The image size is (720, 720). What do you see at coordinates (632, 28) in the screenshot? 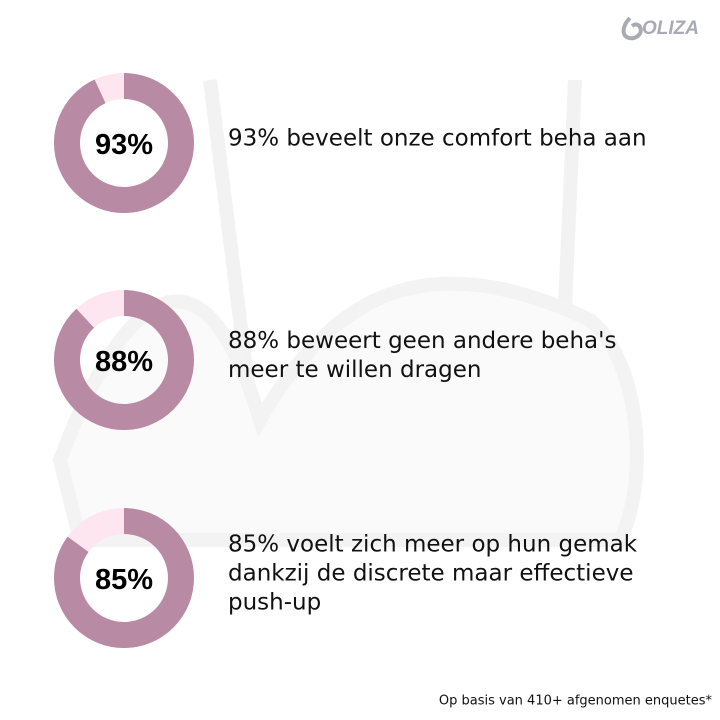
I see `logo-icon` at bounding box center [632, 28].